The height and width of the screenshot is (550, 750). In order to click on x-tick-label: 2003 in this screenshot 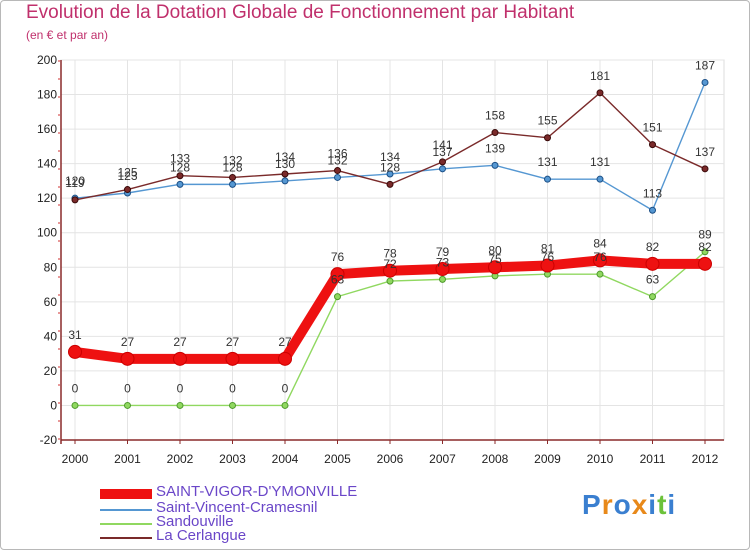, I will do `click(232, 459)`.